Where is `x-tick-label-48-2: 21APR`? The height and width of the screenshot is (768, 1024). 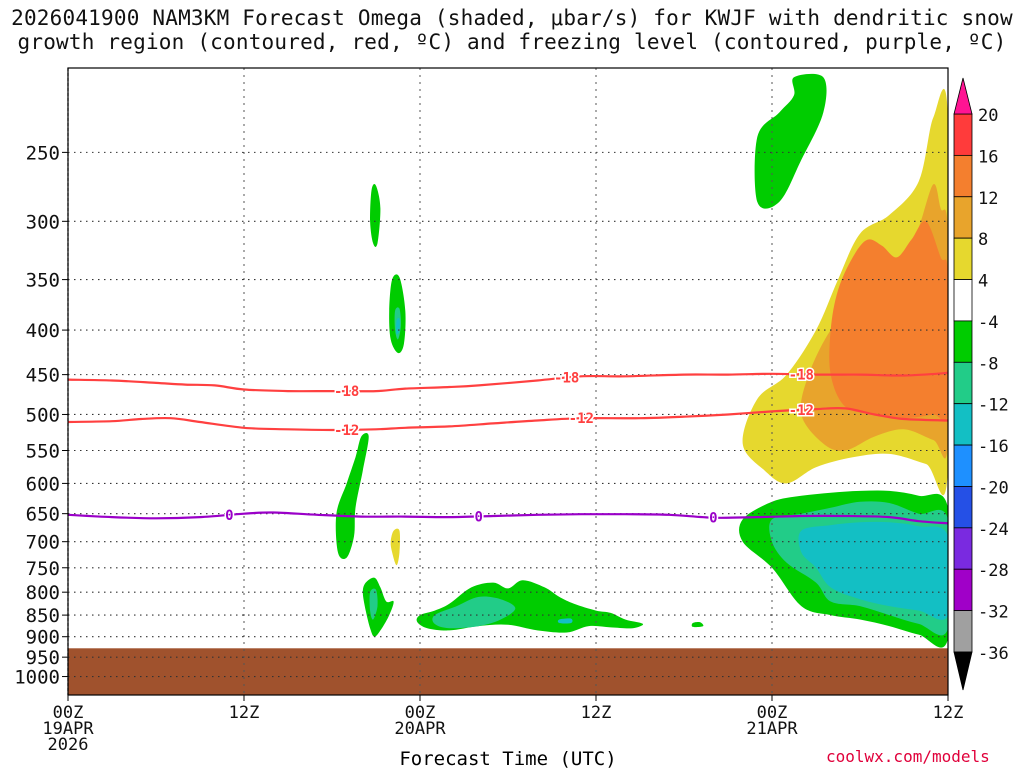
x-tick-label-48-2: 21APR is located at coordinates (772, 729).